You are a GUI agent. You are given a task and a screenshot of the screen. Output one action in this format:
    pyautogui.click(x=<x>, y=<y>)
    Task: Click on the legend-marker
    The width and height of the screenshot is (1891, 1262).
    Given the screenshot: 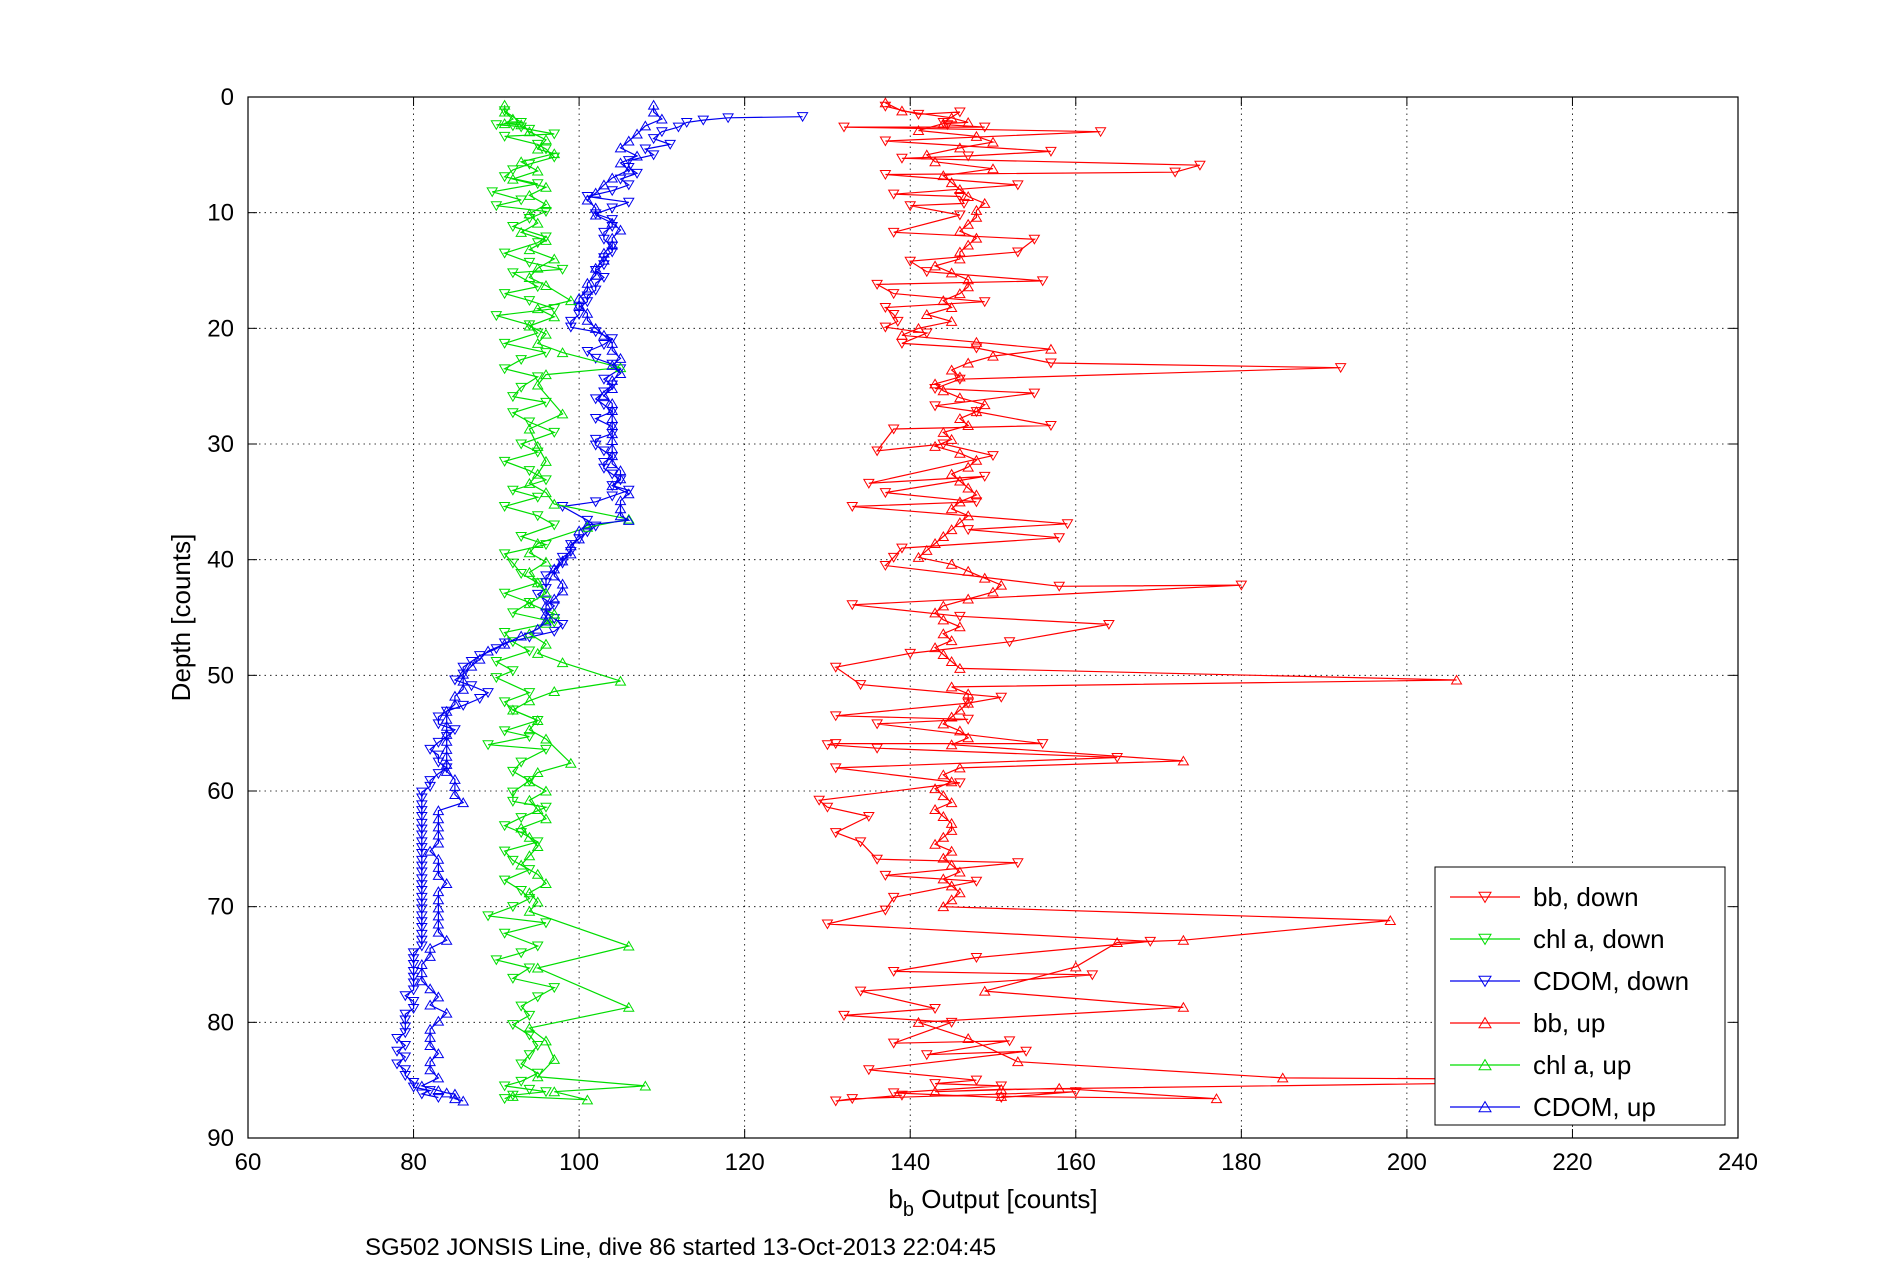 What is the action you would take?
    pyautogui.click(x=1485, y=939)
    